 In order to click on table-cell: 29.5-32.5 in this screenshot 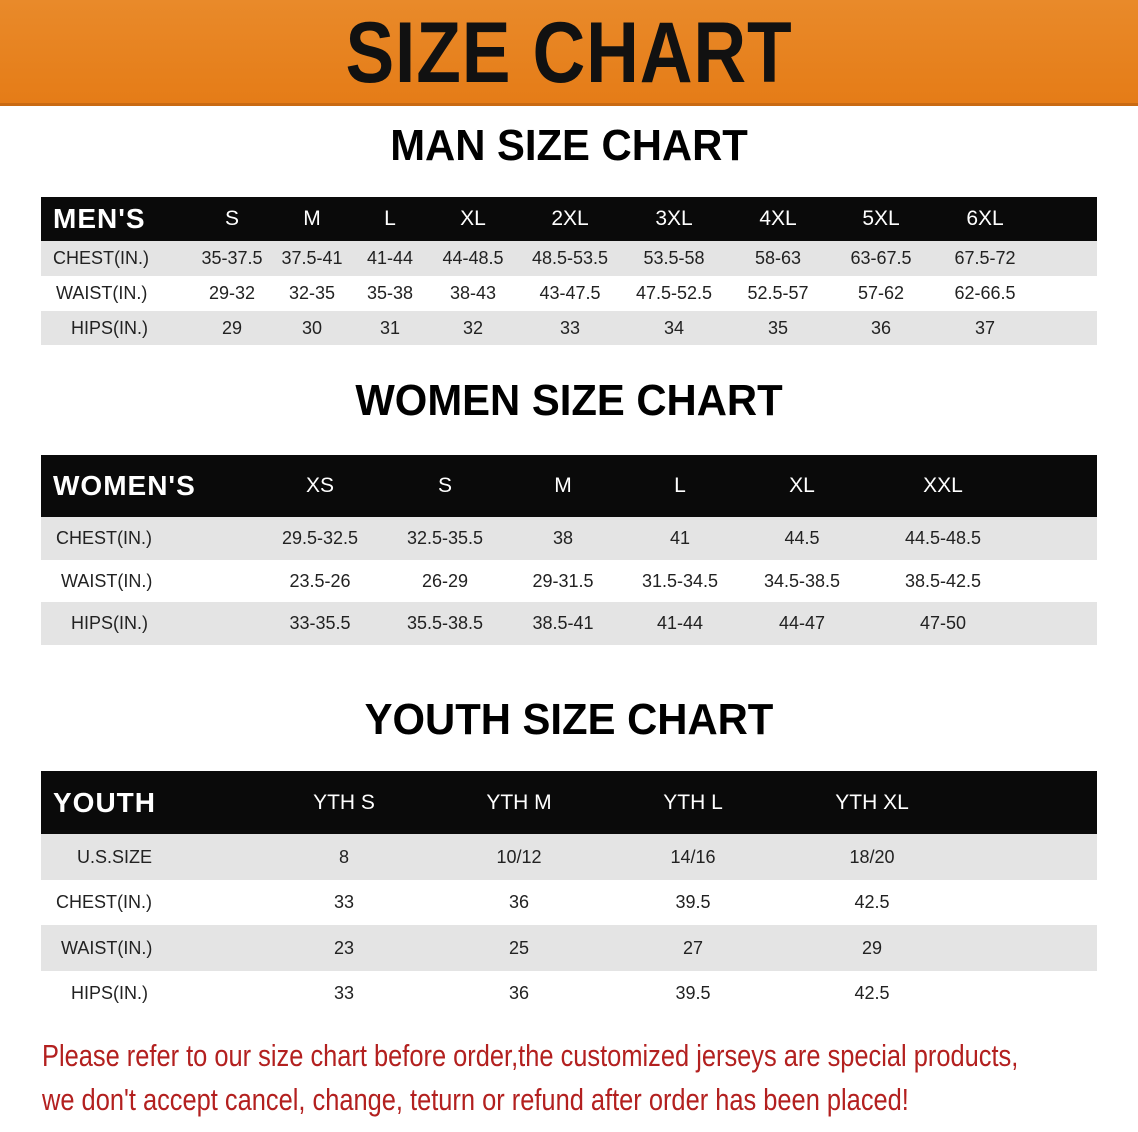, I will do `click(320, 538)`.